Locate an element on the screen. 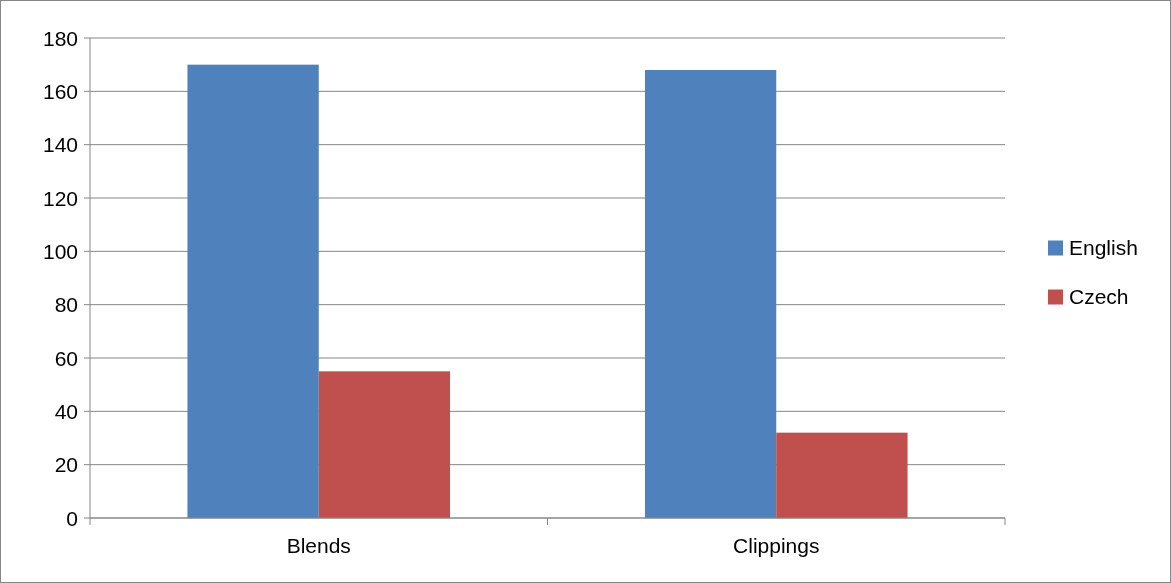  y-tick-label: 160 is located at coordinates (60, 91).